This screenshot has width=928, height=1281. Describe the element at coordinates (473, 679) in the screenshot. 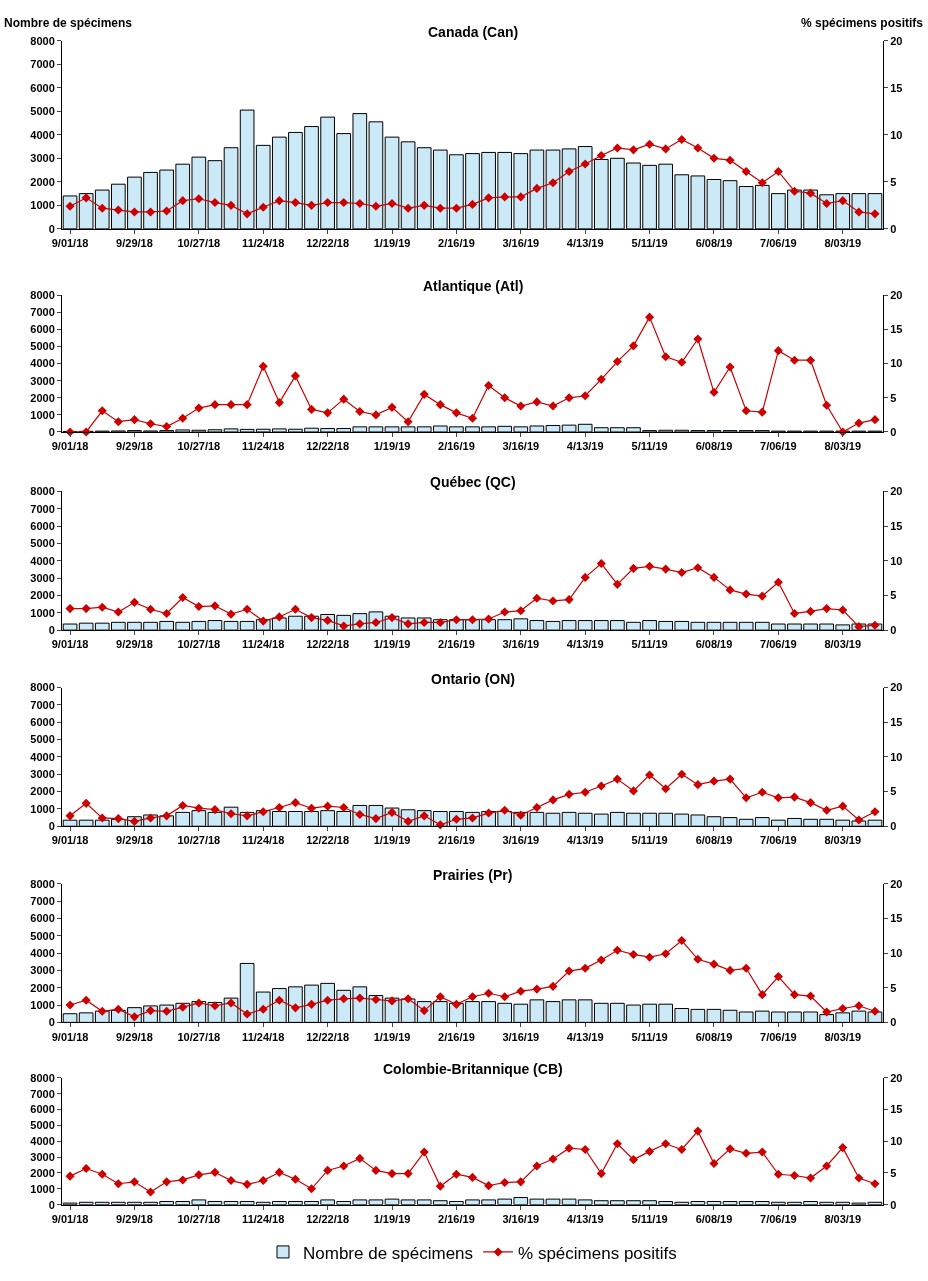

I see `chart-title: Ontario (ON)` at that location.